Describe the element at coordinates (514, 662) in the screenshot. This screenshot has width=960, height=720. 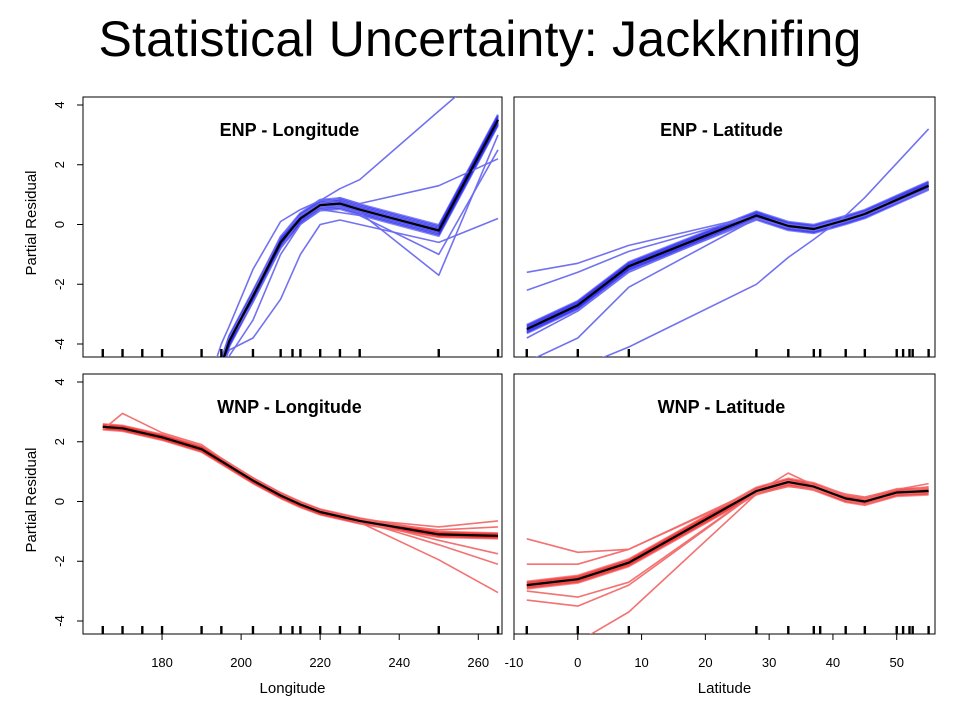
I see `x-tick-label: -10` at that location.